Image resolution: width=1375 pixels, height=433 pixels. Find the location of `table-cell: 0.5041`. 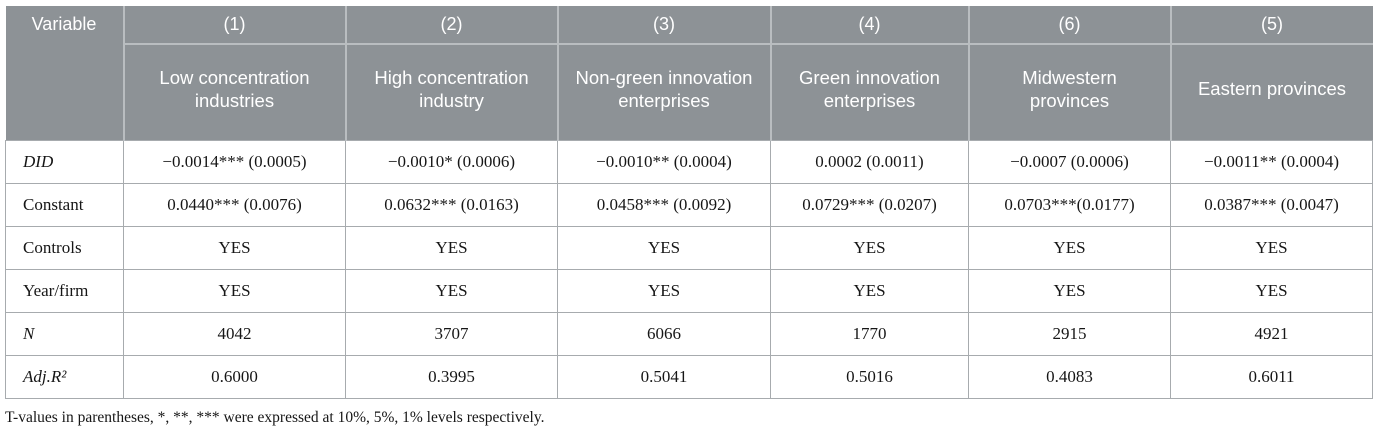

table-cell: 0.5041 is located at coordinates (664, 376).